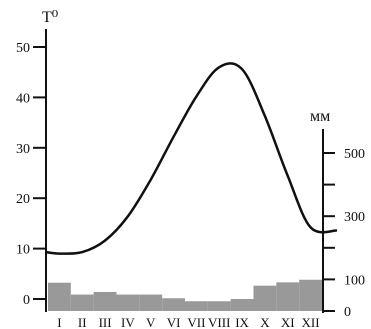 The height and width of the screenshot is (329, 371). I want to click on month-label: V, so click(151, 322).